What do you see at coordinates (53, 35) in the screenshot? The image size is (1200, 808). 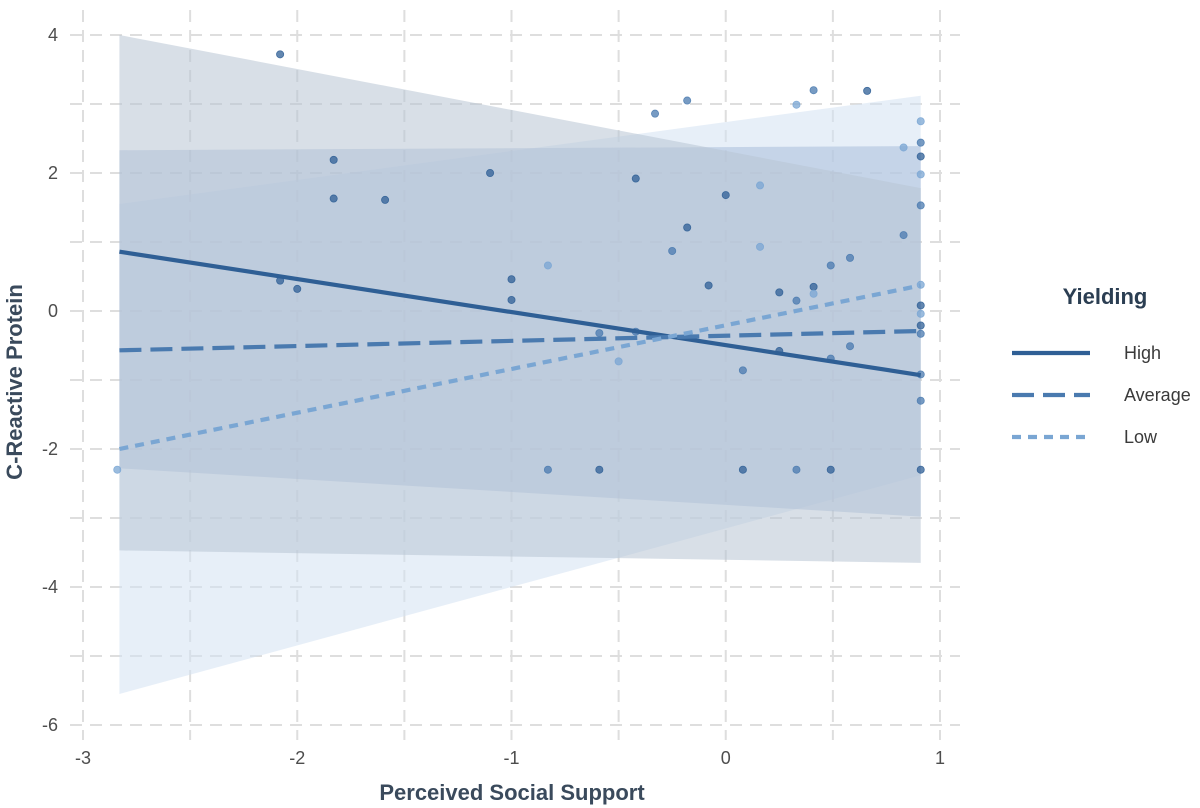 I see `y-tick-label: 4` at bounding box center [53, 35].